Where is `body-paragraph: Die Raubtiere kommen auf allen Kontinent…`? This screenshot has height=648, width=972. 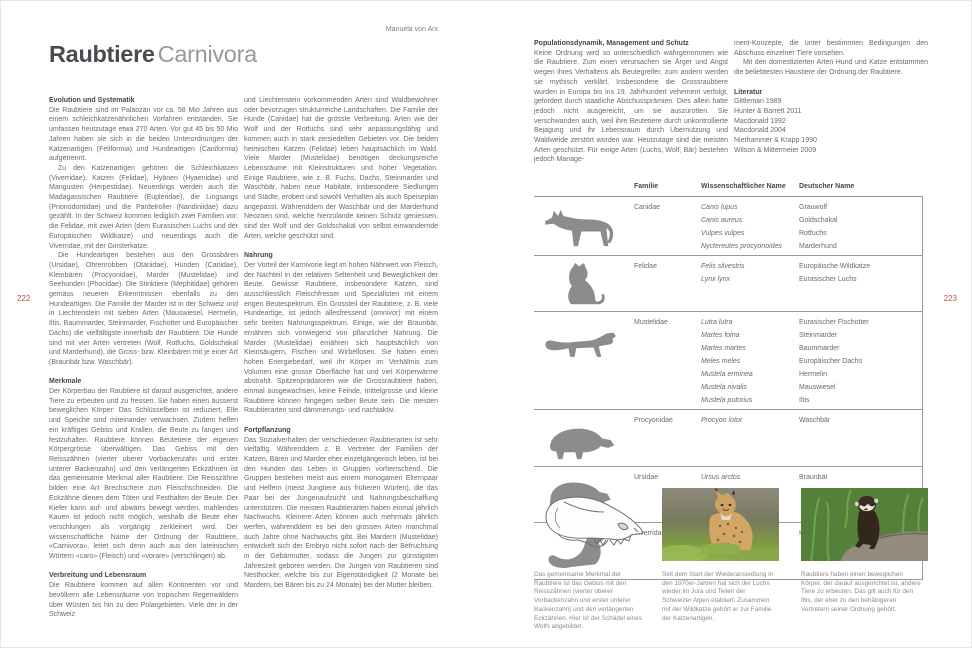
body-paragraph: Die Raubtiere kommen auf allen Kontinent… is located at coordinates (143, 600).